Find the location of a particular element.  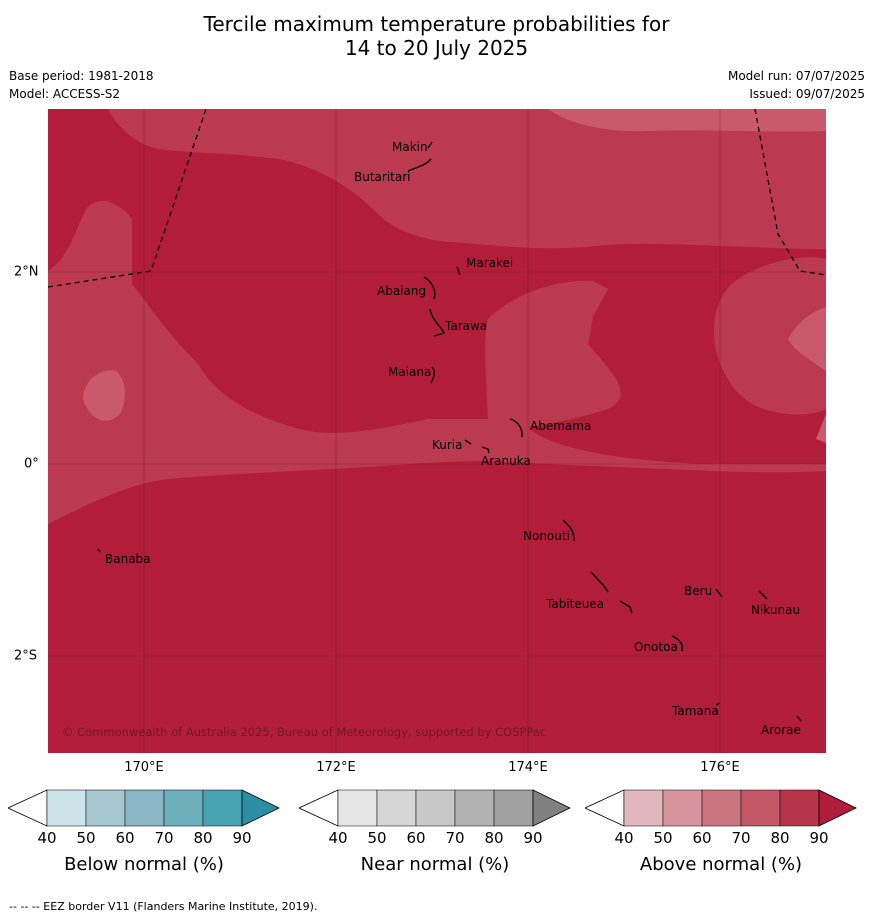

tick-below-90: 90 is located at coordinates (242, 838).